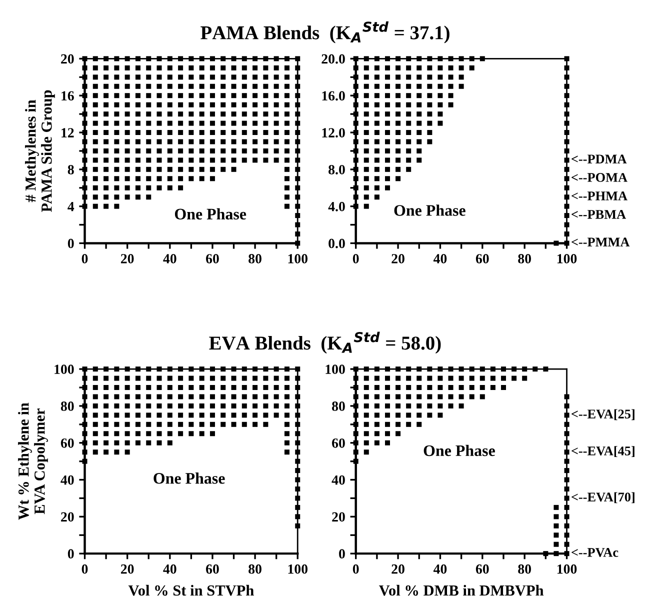 This screenshot has height=605, width=647. Describe the element at coordinates (336, 243) in the screenshot. I see `y-tick-label: 0.0` at that location.